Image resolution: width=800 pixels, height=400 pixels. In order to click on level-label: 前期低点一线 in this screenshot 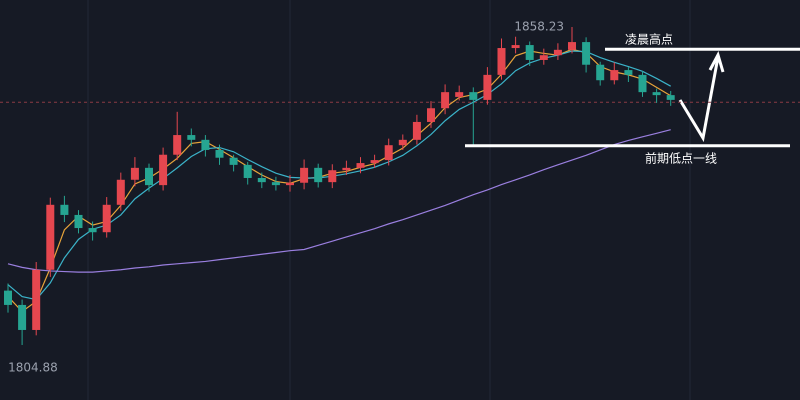, I will do `click(681, 157)`.